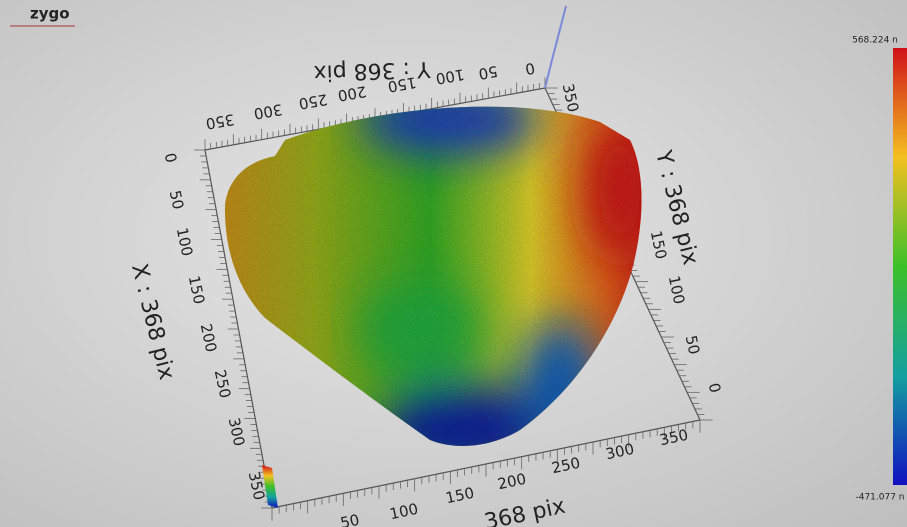 This screenshot has height=527, width=907. What do you see at coordinates (372, 70) in the screenshot?
I see `axis-label: Y : 368 pix` at bounding box center [372, 70].